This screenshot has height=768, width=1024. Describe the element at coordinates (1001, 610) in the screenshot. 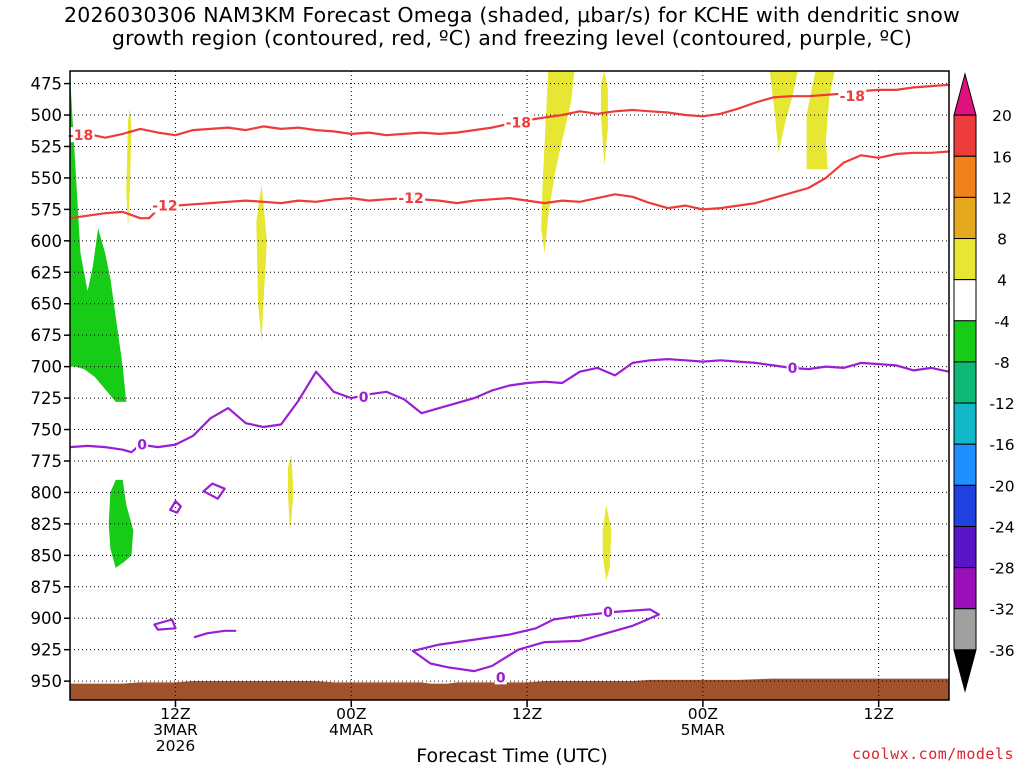

I see `colorbar-label: -32` at that location.